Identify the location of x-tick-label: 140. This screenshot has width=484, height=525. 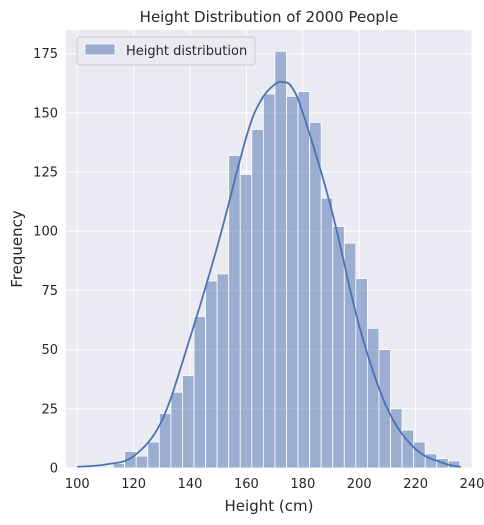
(190, 484).